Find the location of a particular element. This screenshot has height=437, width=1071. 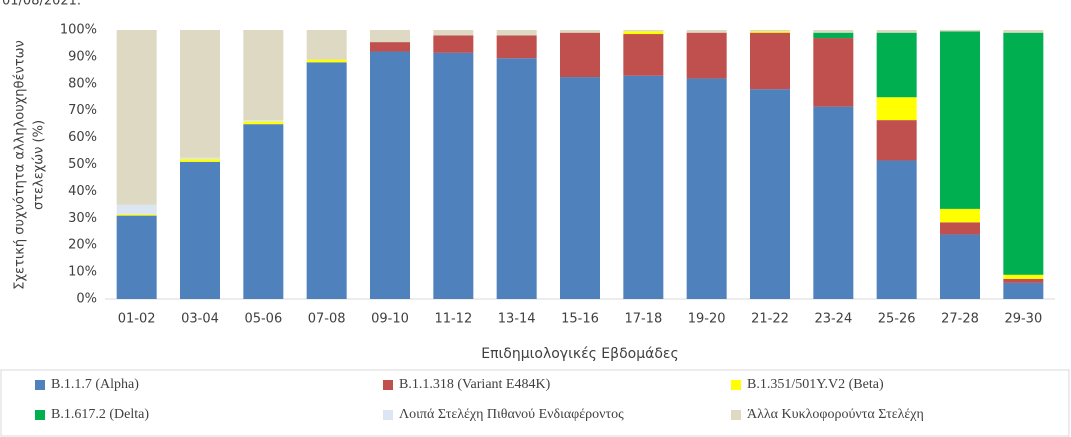

y-tick-label: 50% is located at coordinates (82, 164).